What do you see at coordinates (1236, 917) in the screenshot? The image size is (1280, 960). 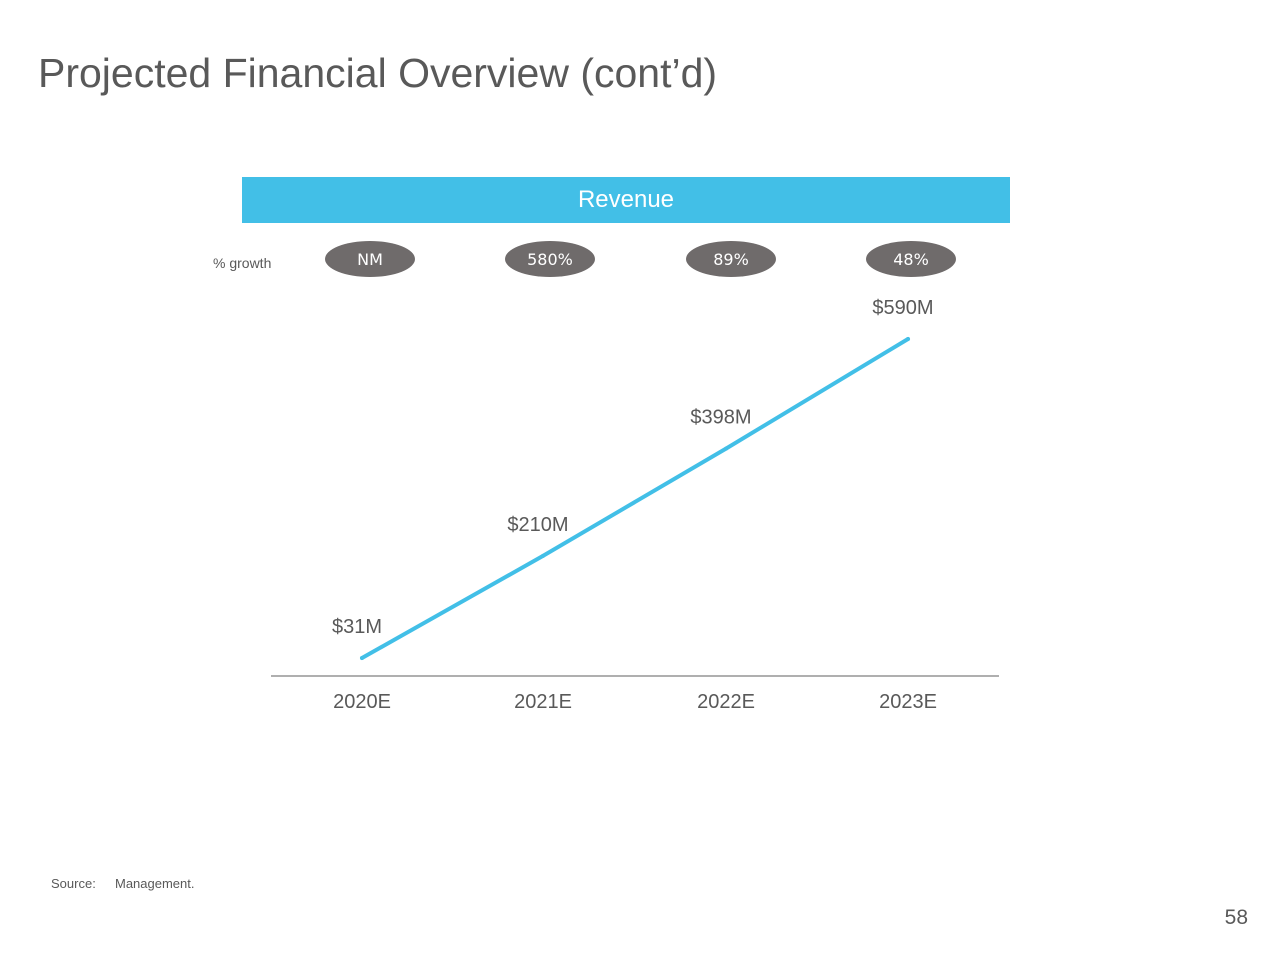 I see `page-number: 58` at bounding box center [1236, 917].